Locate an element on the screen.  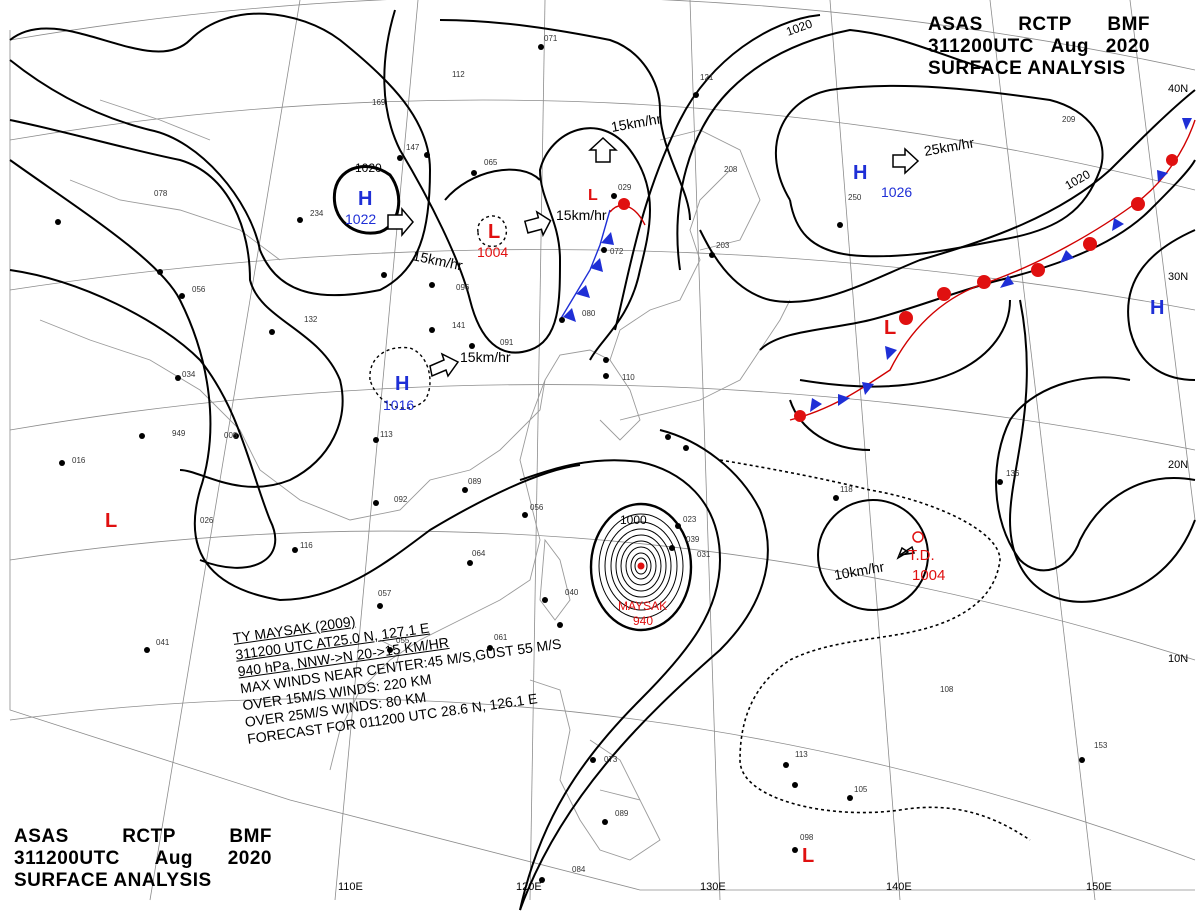
lon-label: 120E is located at coordinates (529, 887).